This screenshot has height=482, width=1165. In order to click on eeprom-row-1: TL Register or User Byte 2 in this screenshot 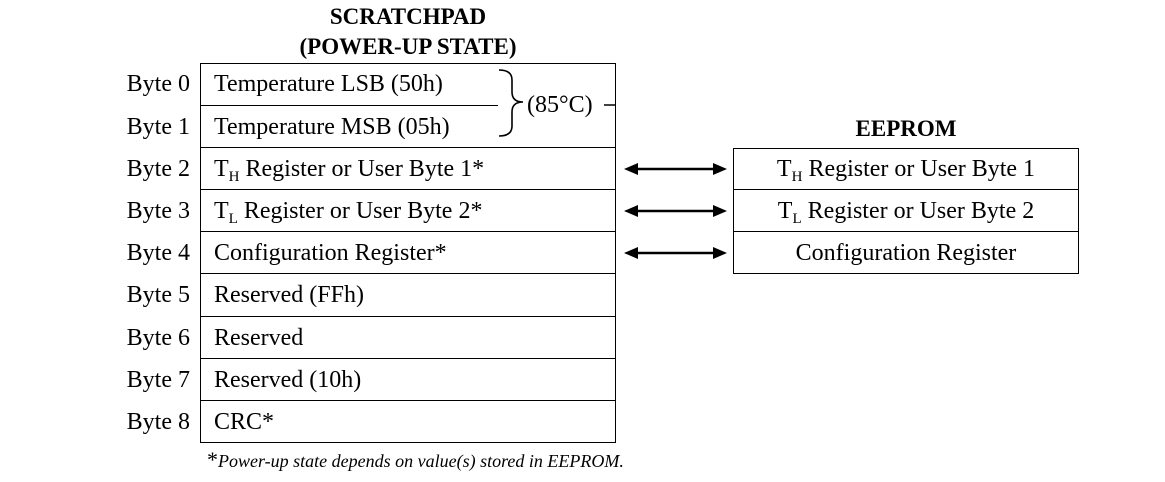, I will do `click(906, 211)`.